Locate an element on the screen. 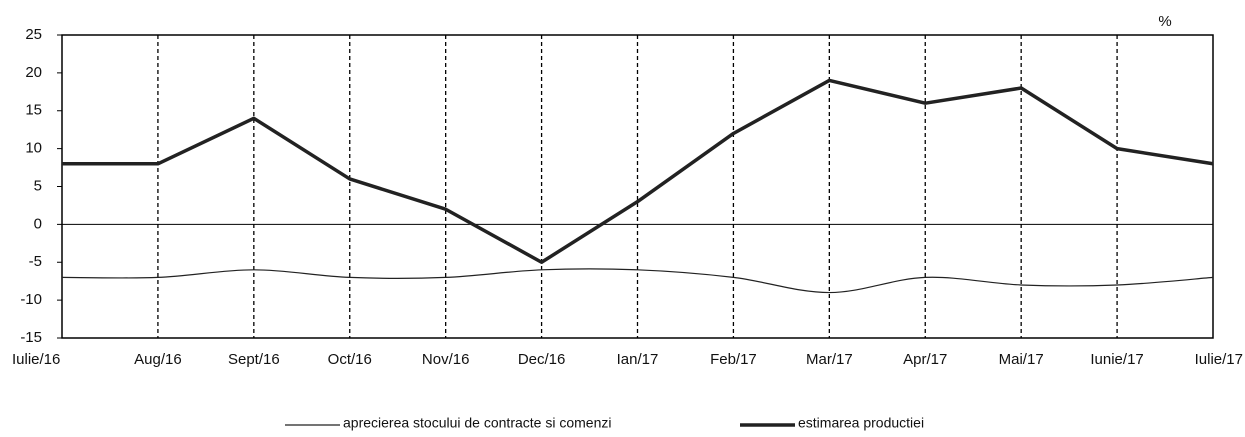 The height and width of the screenshot is (437, 1245). x-tick-label: Feb/17 is located at coordinates (733, 359).